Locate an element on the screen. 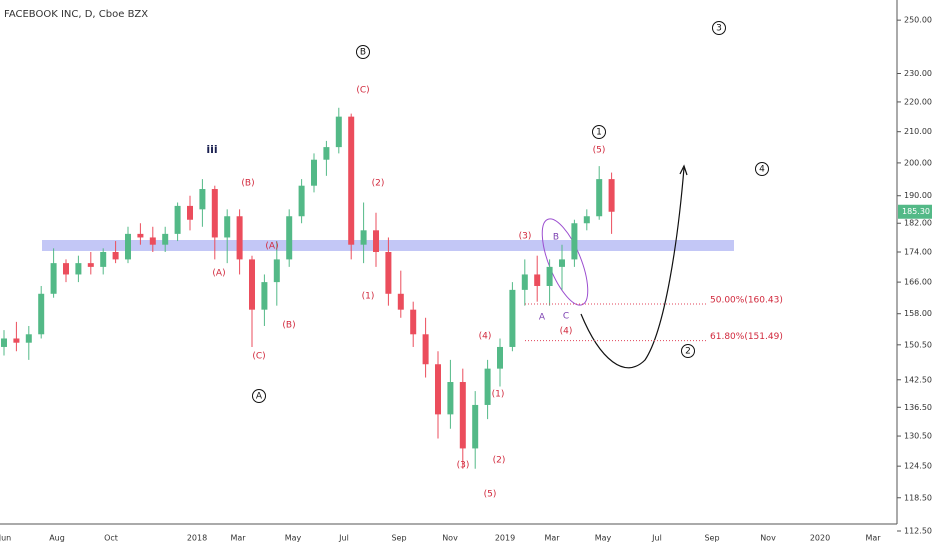  y-tick-label: 158.00 is located at coordinates (918, 313).